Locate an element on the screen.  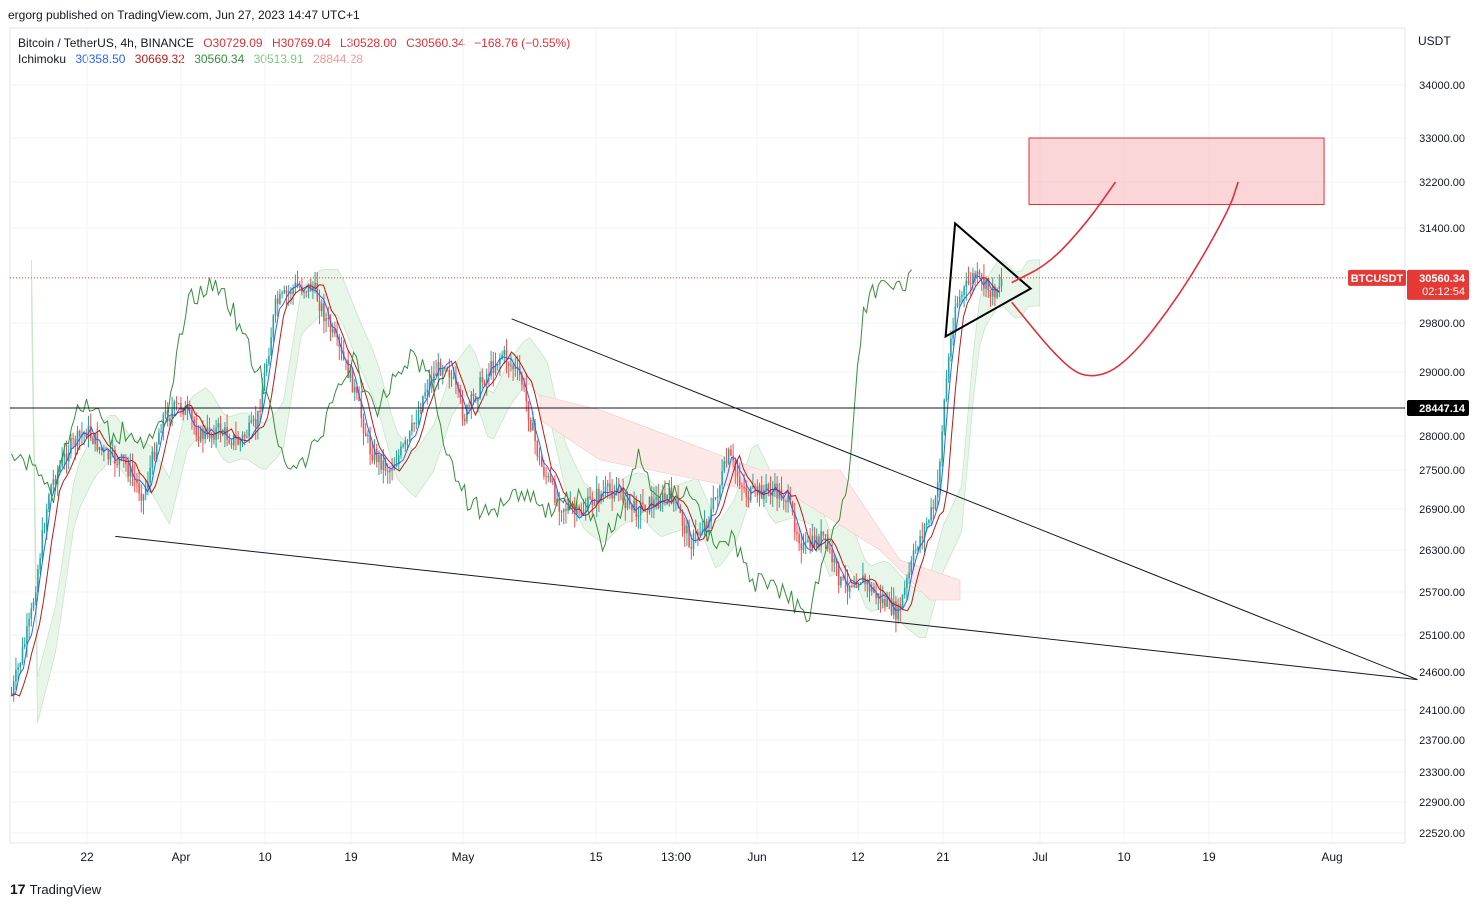
ohlc-open: O30729.09 is located at coordinates (233, 43).